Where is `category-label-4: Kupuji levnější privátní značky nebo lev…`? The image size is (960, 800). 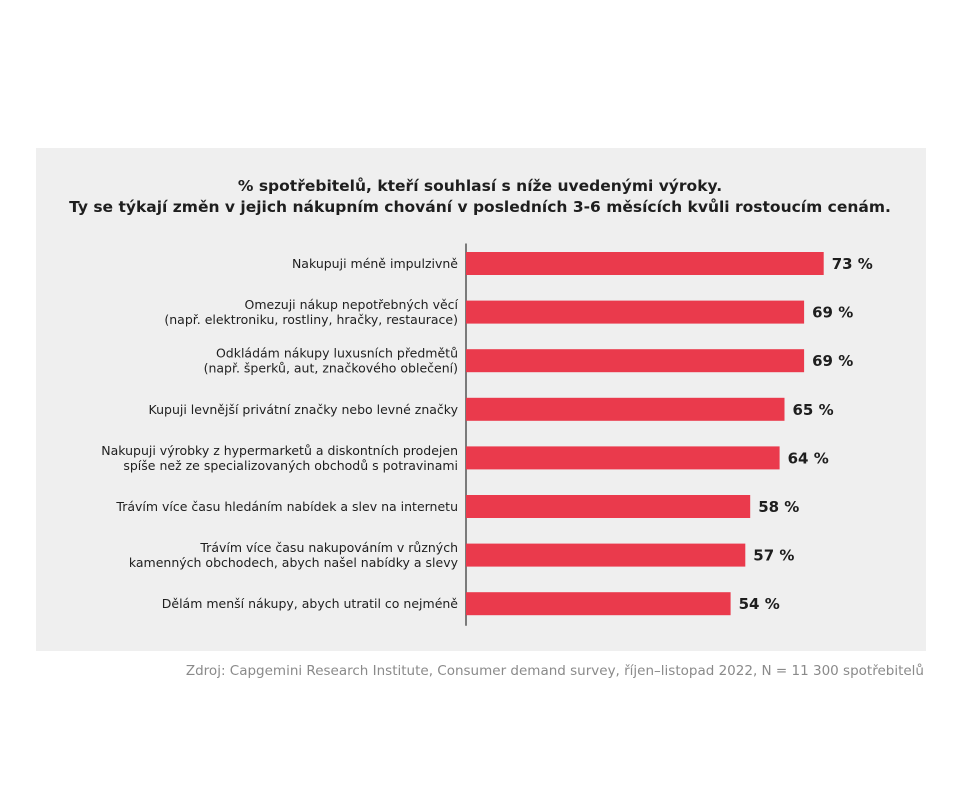 category-label-4: Kupuji levnější privátní značky nebo lev… is located at coordinates (304, 409).